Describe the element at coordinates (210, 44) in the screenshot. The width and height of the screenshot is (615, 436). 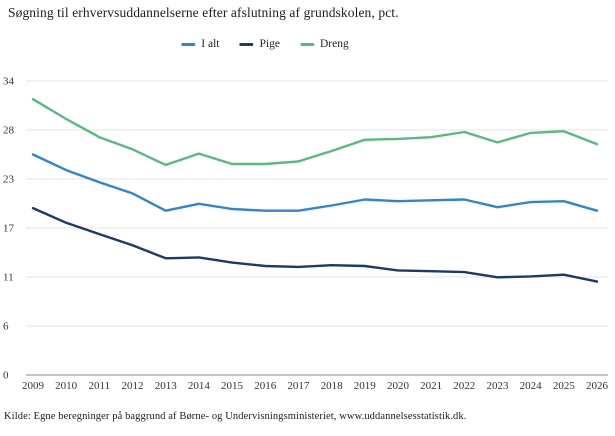
I see `legend-label-i-alt: I alt` at that location.